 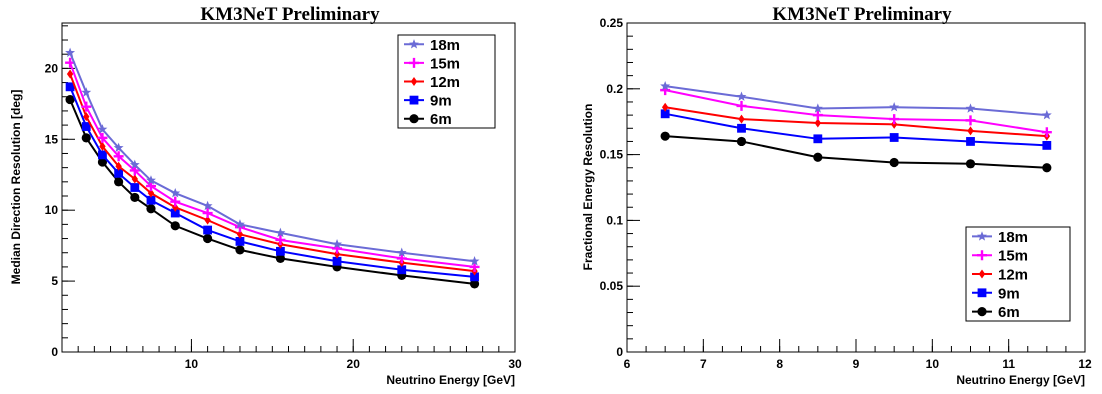 What do you see at coordinates (856, 364) in the screenshot?
I see `x-tick-label: 9` at bounding box center [856, 364].